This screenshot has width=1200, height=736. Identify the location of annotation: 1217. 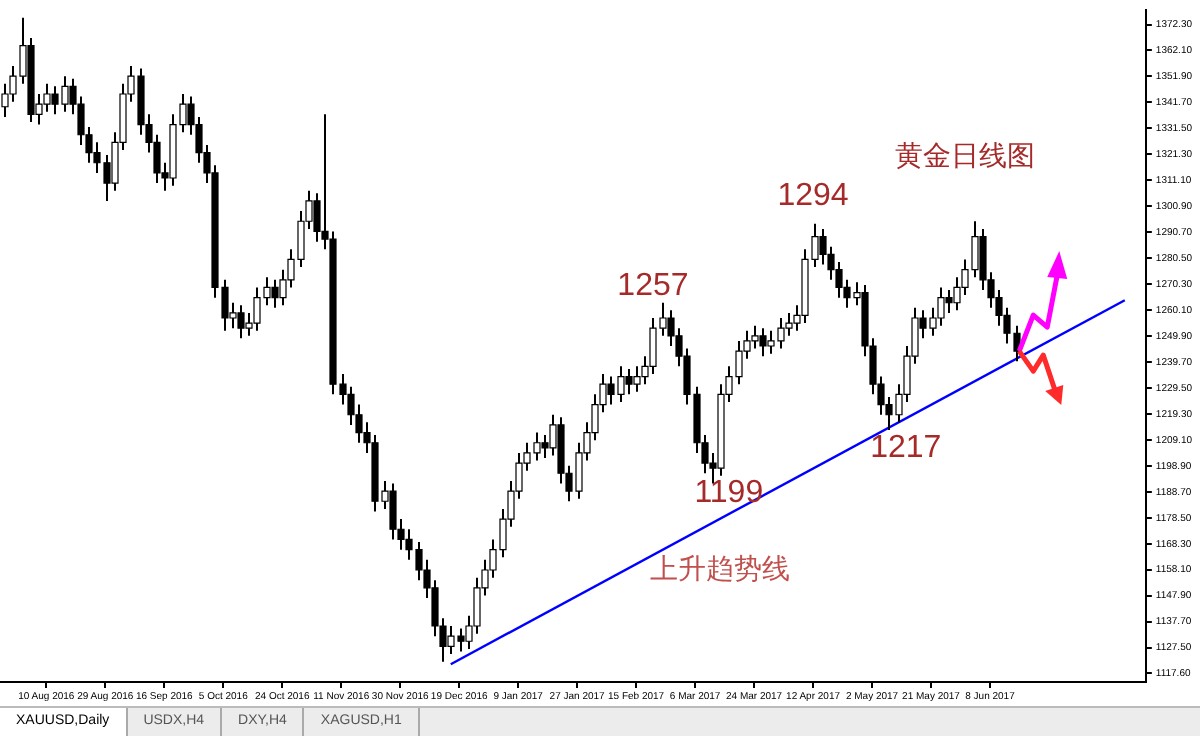
(906, 447).